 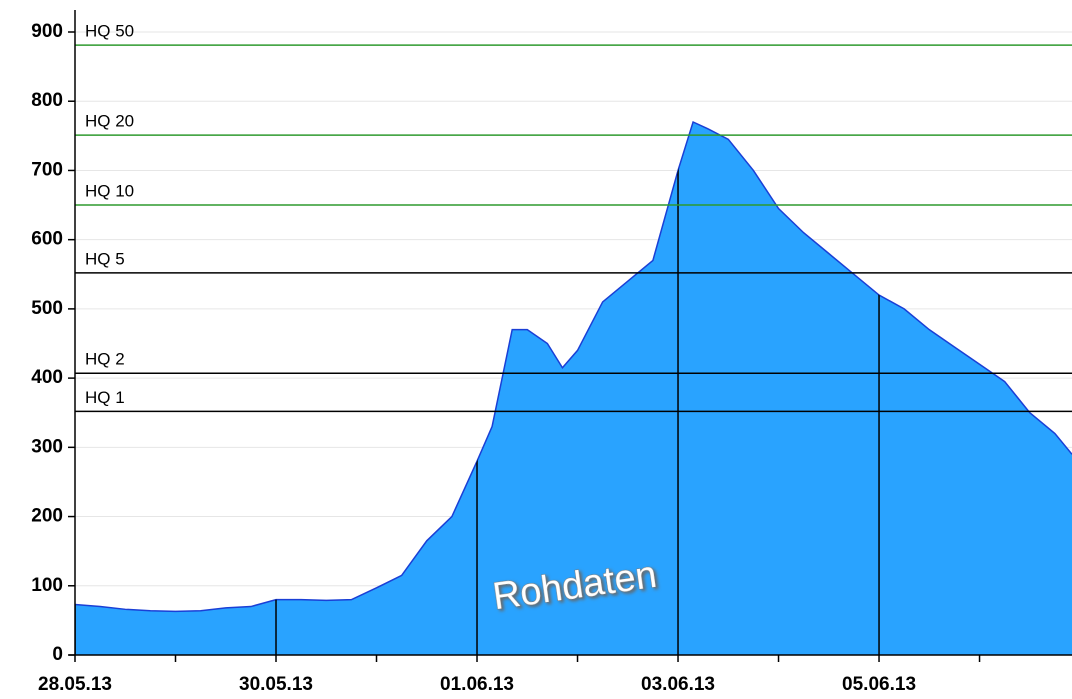 What do you see at coordinates (57, 654) in the screenshot?
I see `y-tick-label: 0` at bounding box center [57, 654].